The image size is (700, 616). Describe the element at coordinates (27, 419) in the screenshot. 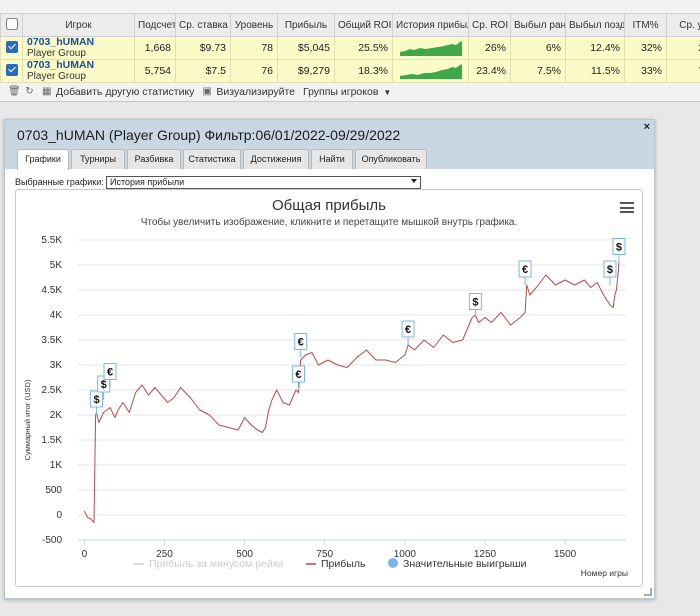

I see `y-axis-label: Суммарный итог (USD)` at that location.